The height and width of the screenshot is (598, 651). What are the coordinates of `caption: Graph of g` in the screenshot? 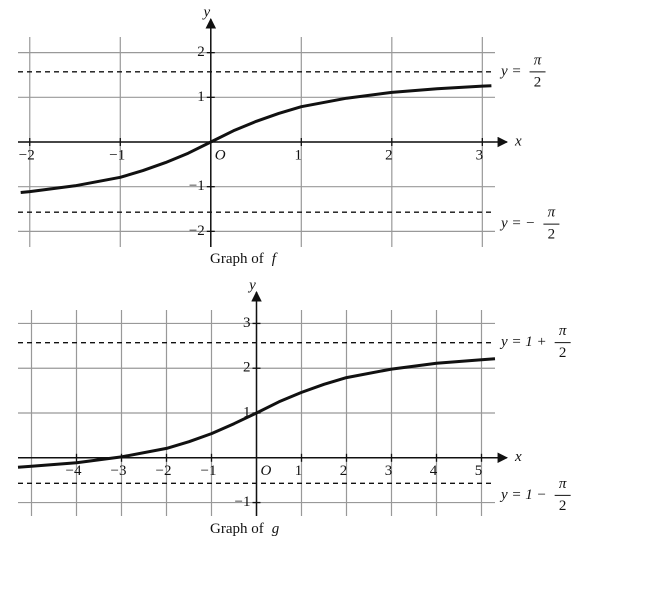 It's located at (245, 529).